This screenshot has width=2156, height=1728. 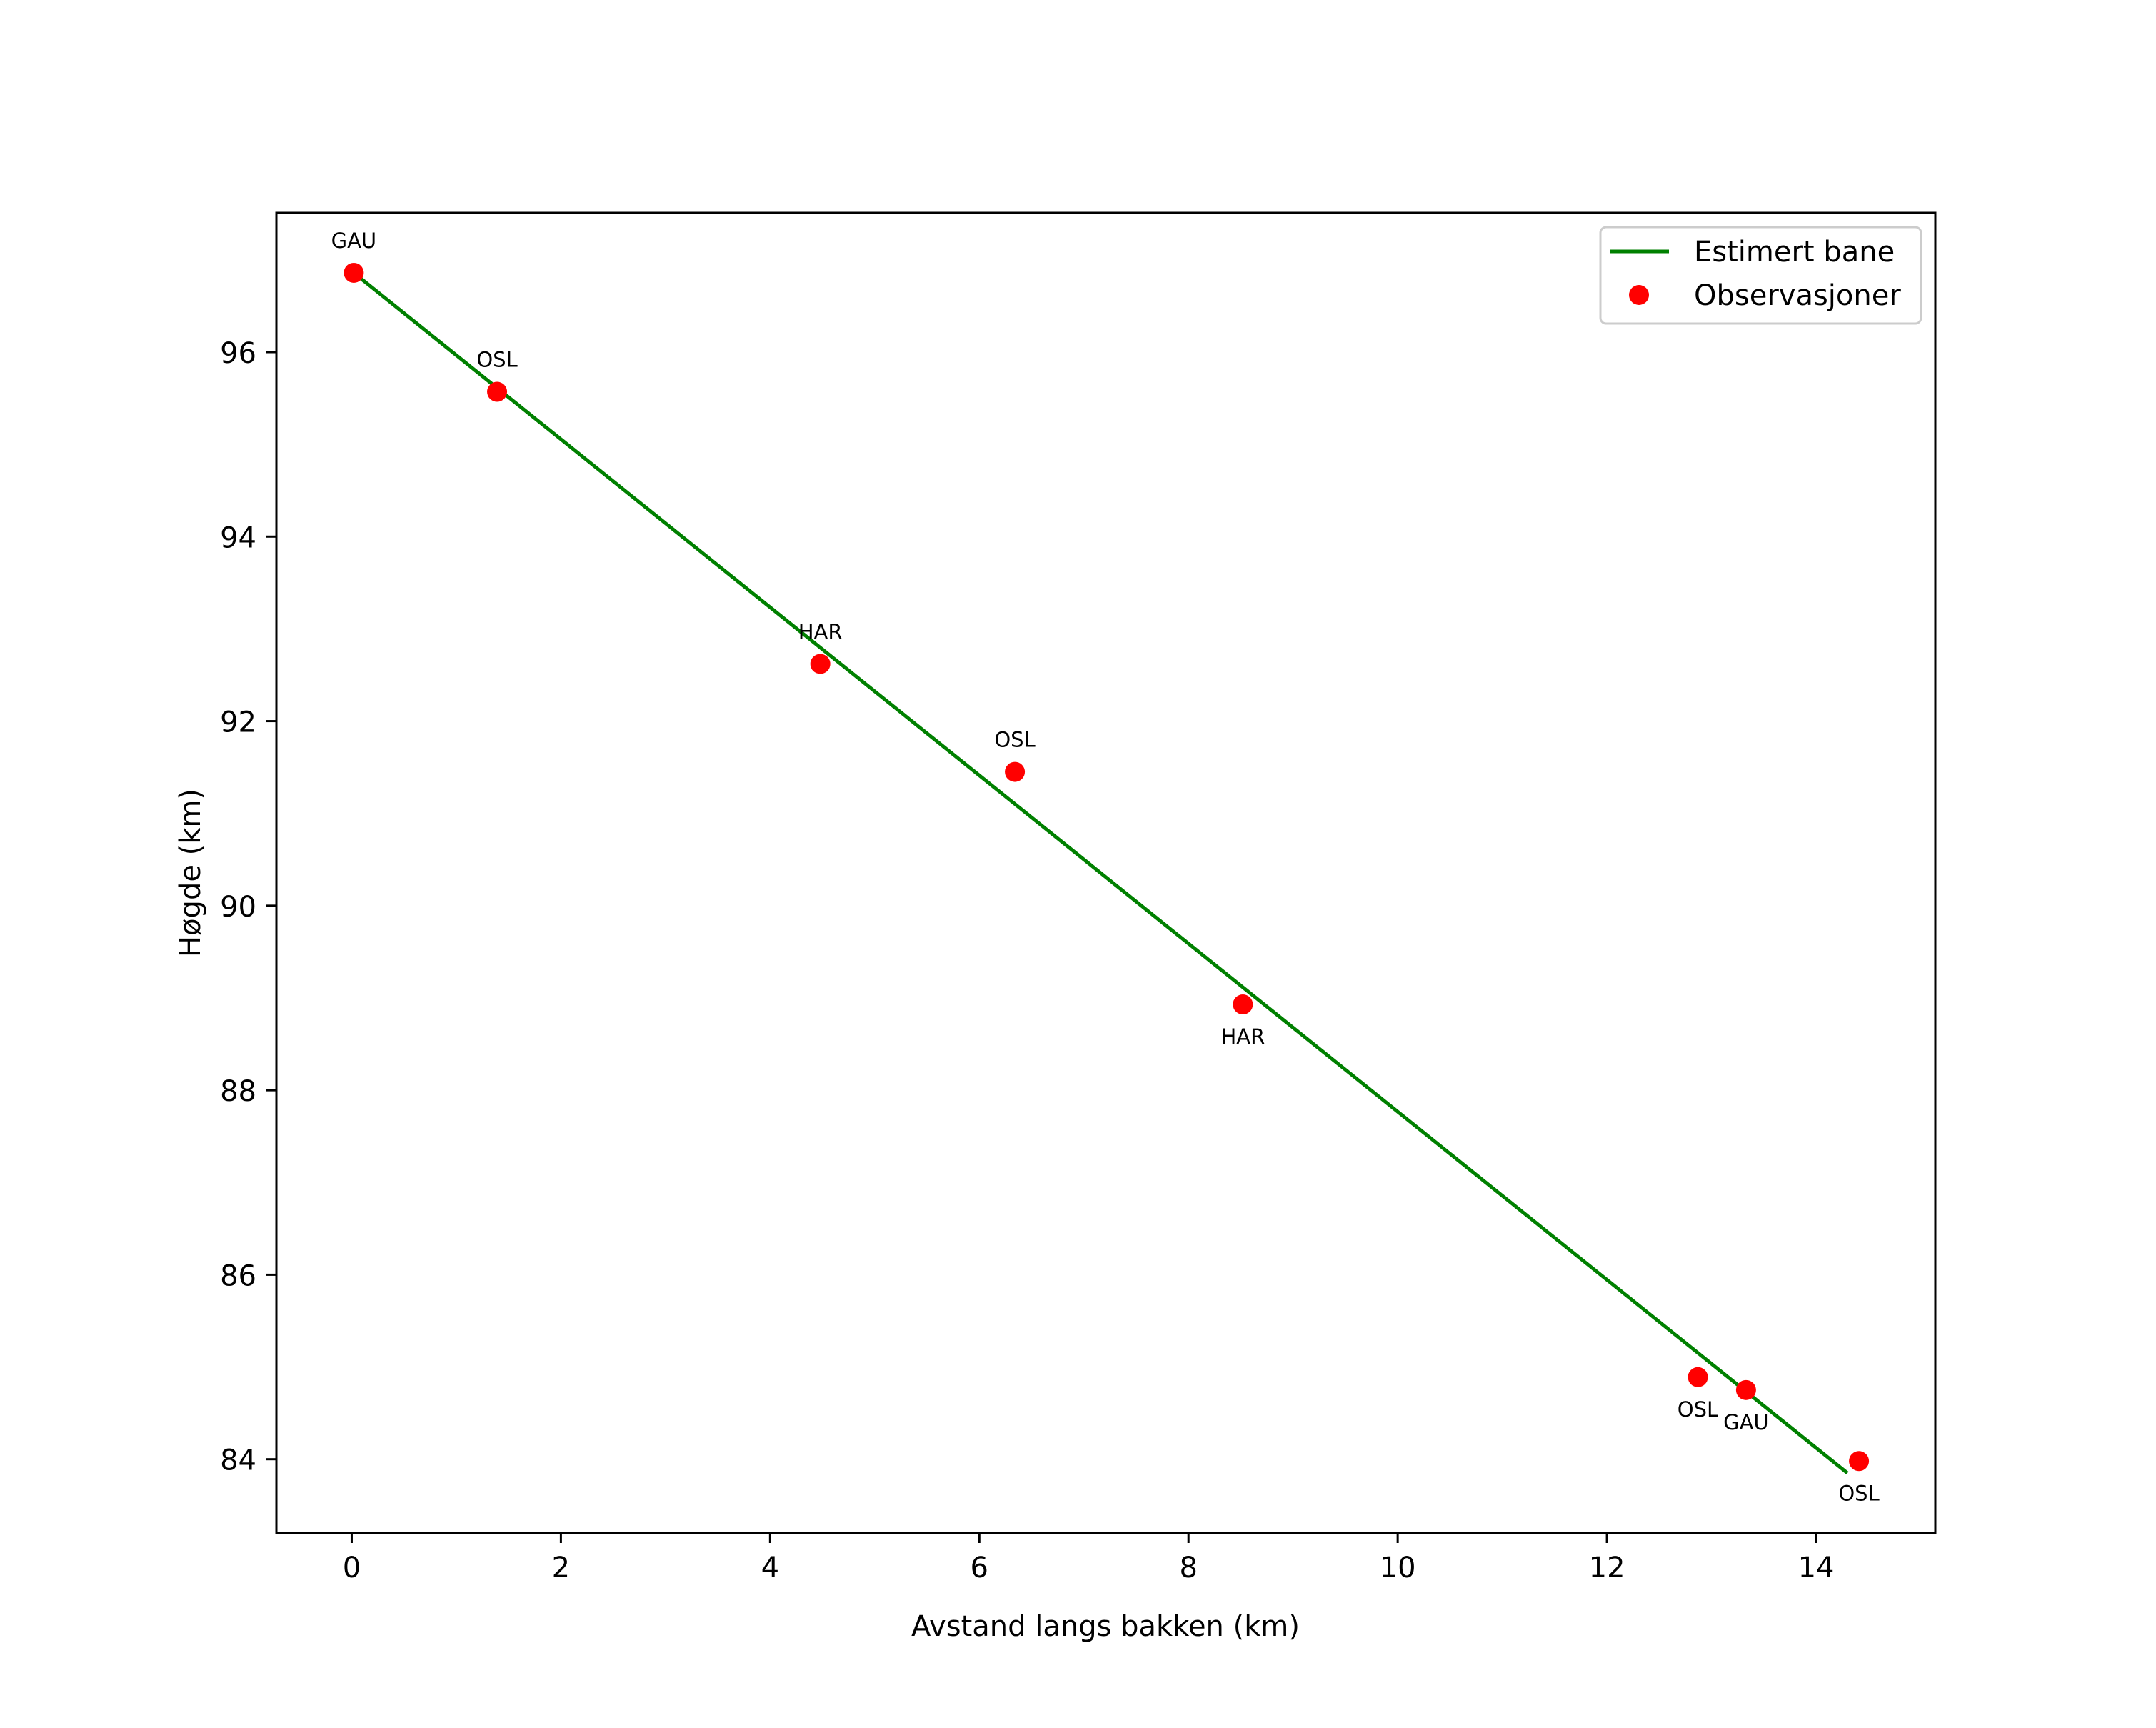 I want to click on legend-box, so click(x=1761, y=275).